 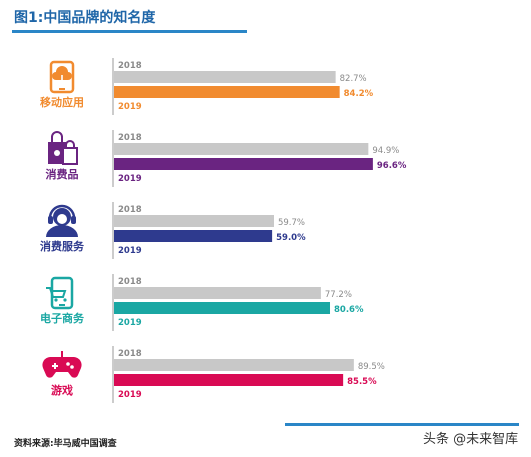 What do you see at coordinates (371, 367) in the screenshot?
I see `data-label: 89.5%` at bounding box center [371, 367].